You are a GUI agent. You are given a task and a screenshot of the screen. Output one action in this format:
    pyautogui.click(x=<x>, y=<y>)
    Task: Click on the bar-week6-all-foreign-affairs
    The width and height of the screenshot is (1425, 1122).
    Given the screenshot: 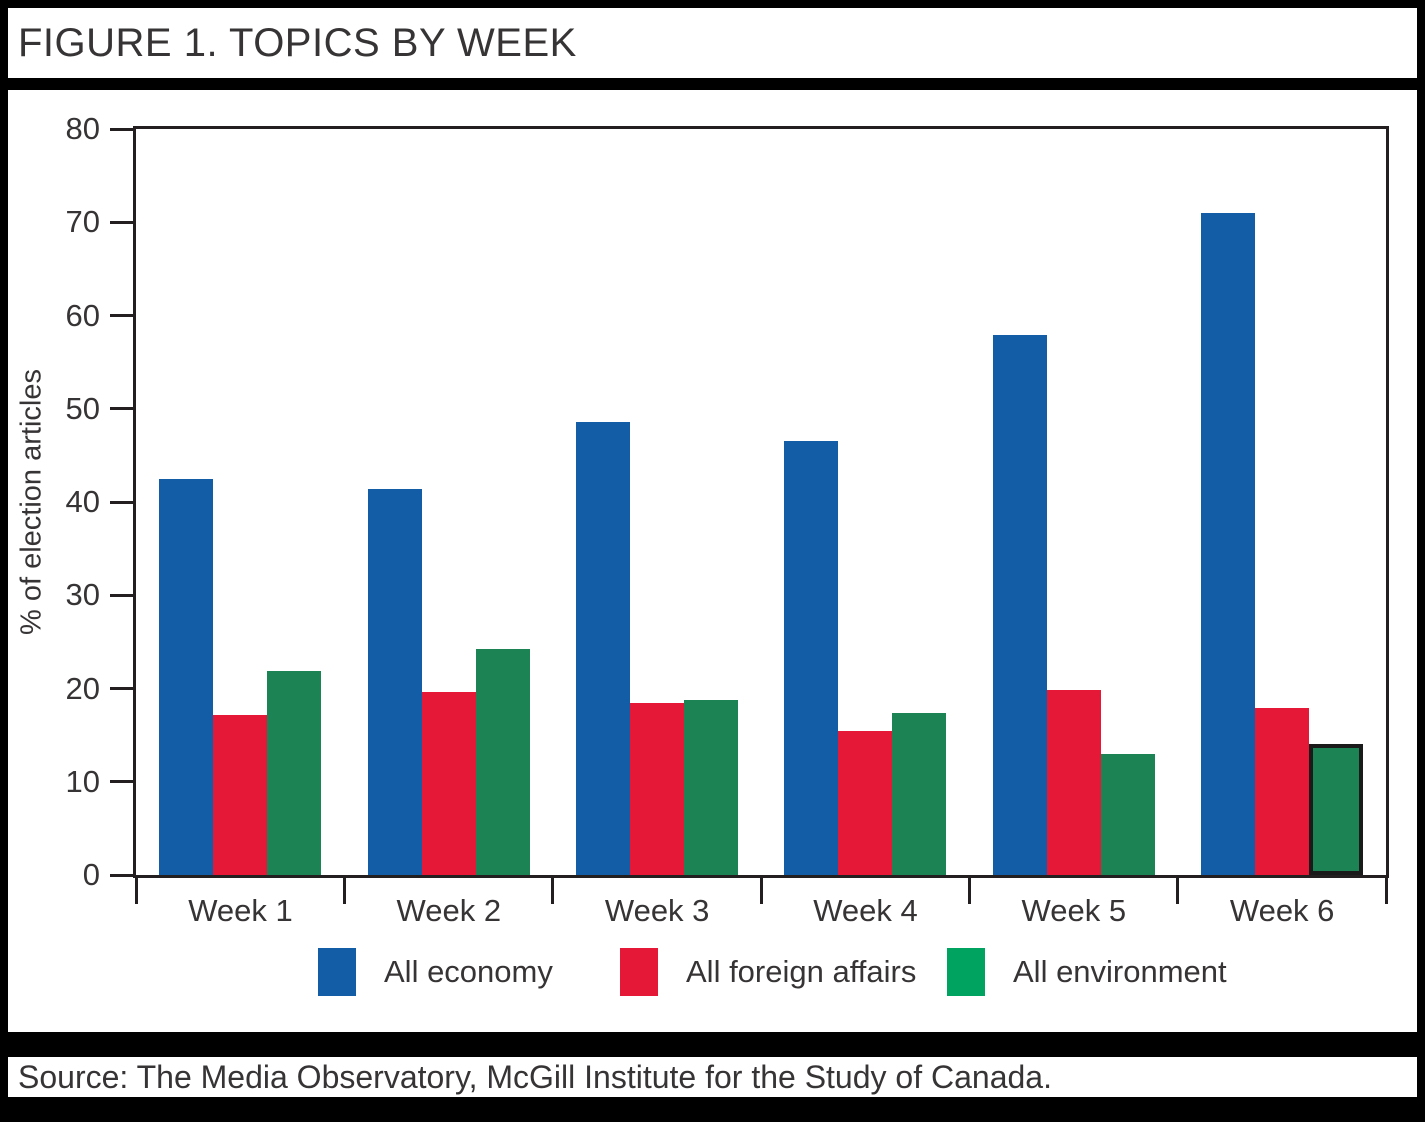 What is the action you would take?
    pyautogui.click(x=1281, y=791)
    